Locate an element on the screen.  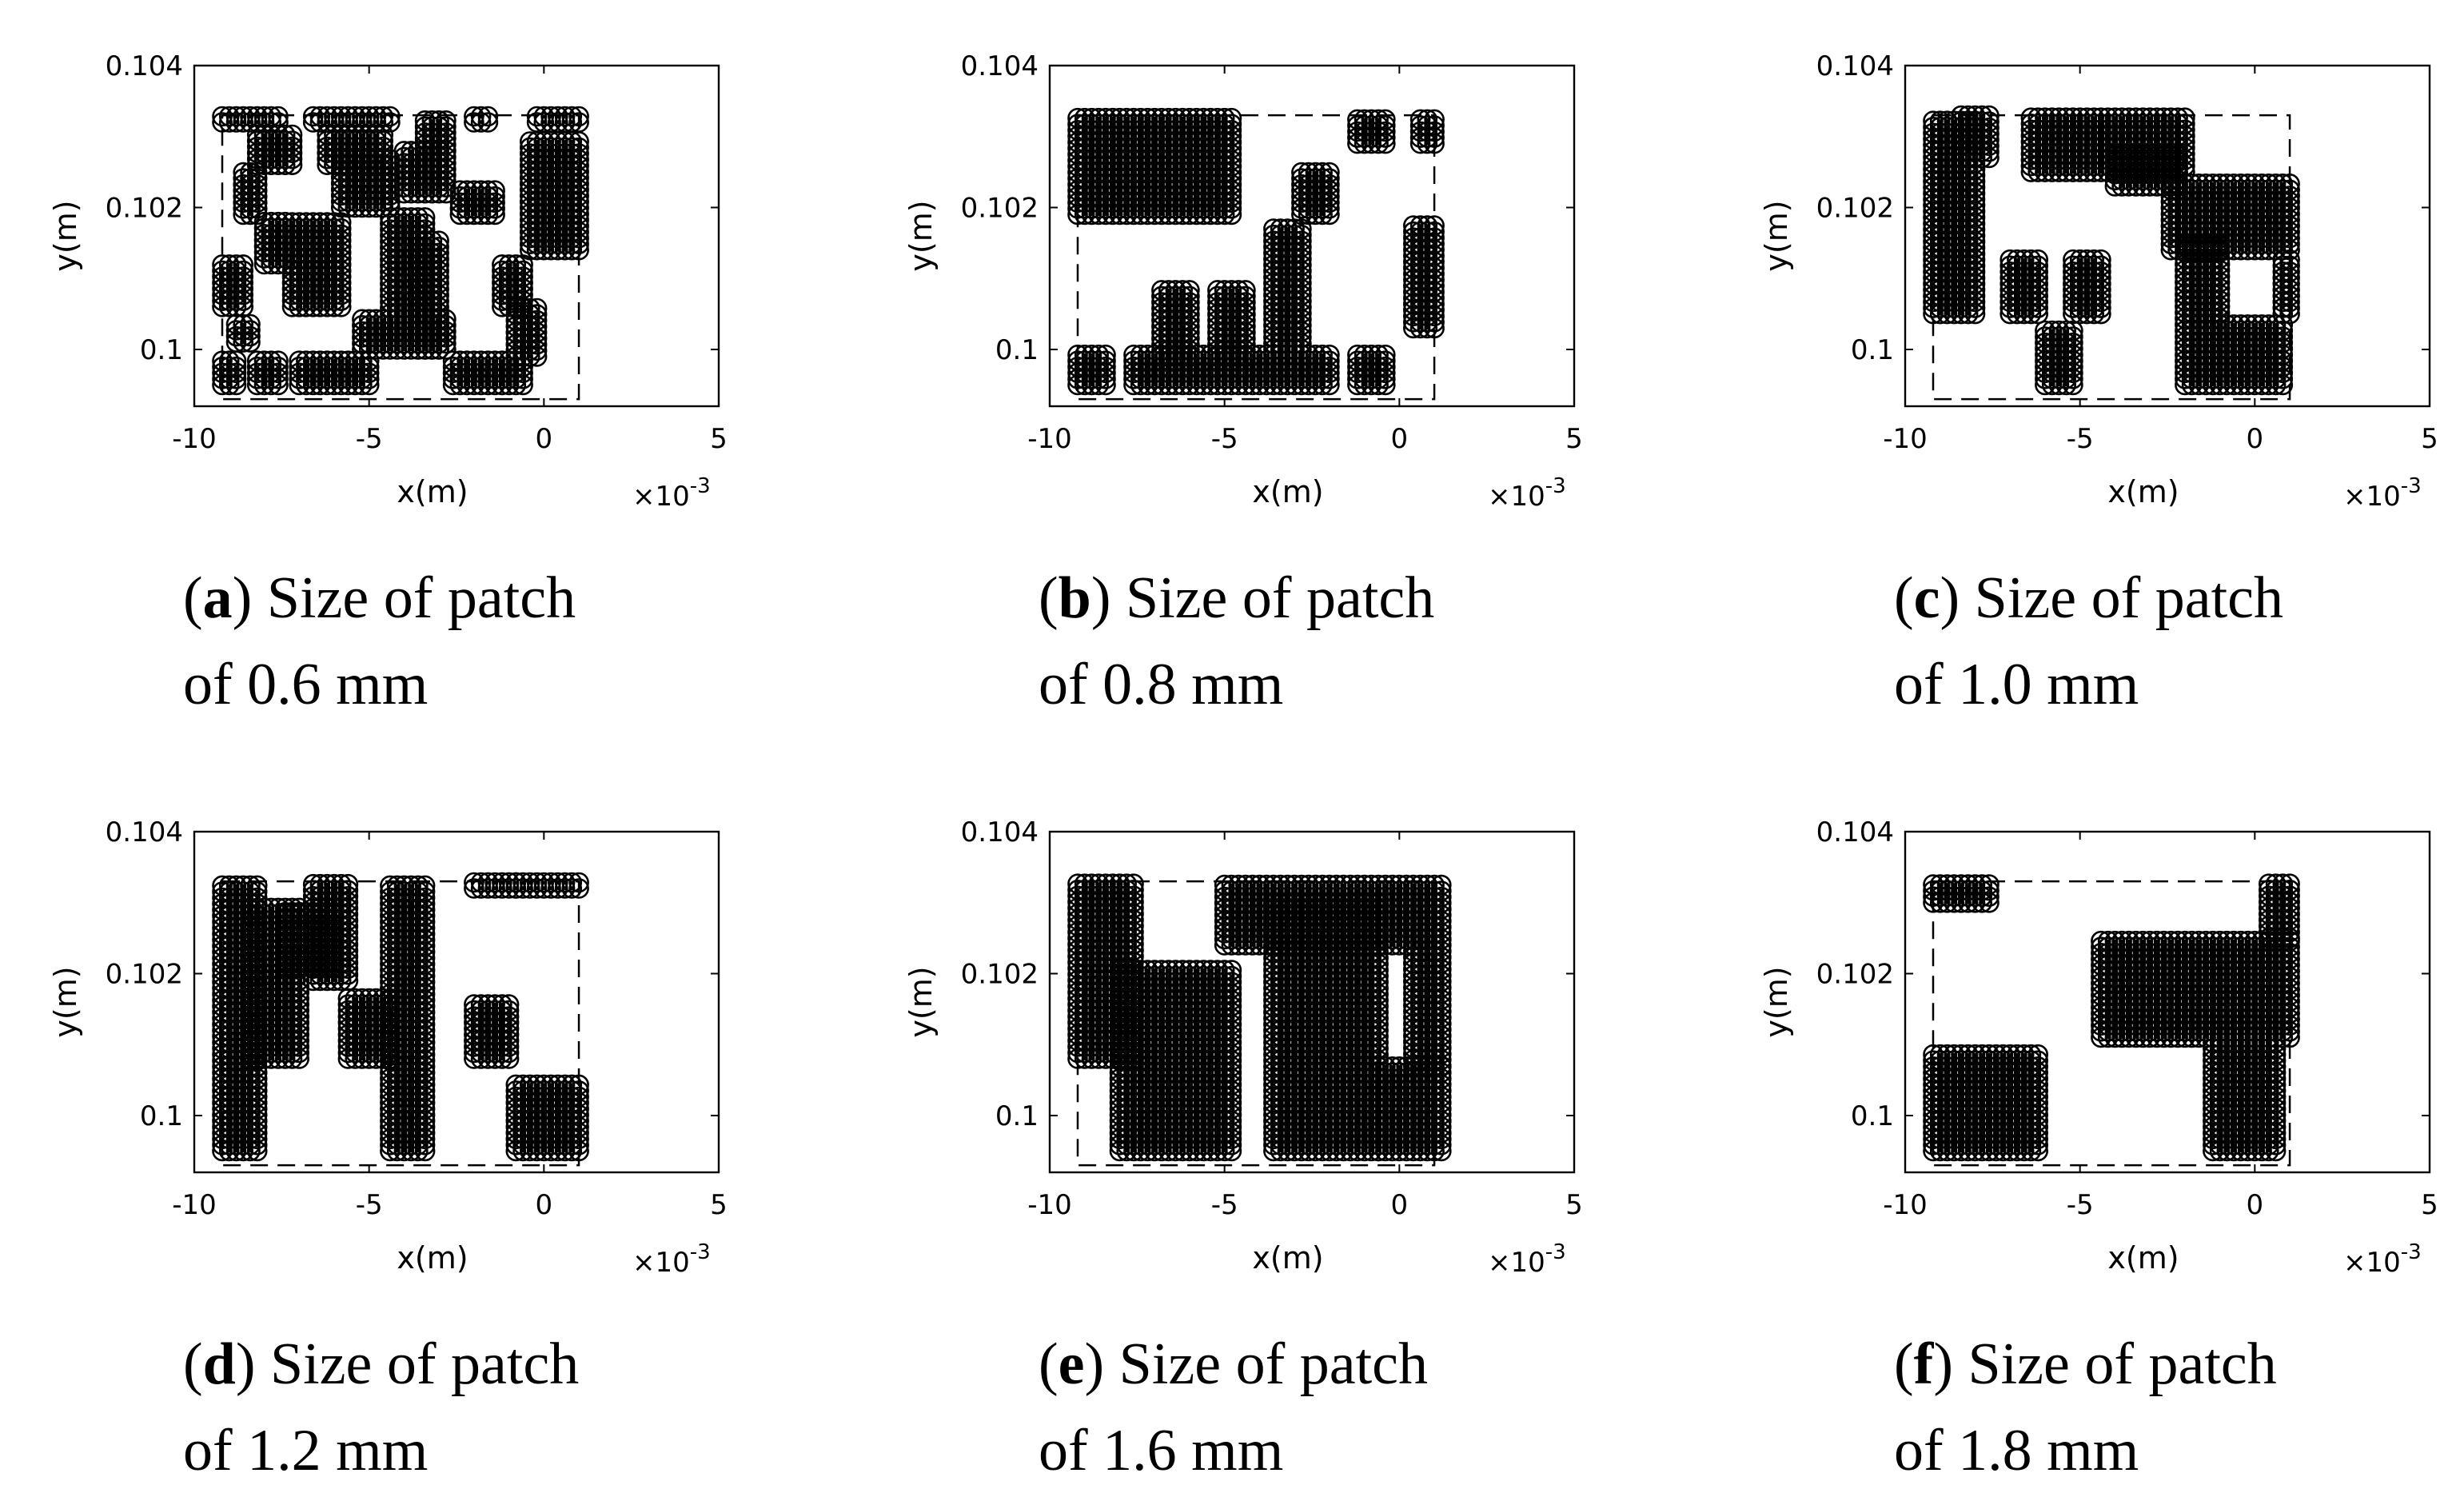
caption-label: a is located at coordinates (218, 598).